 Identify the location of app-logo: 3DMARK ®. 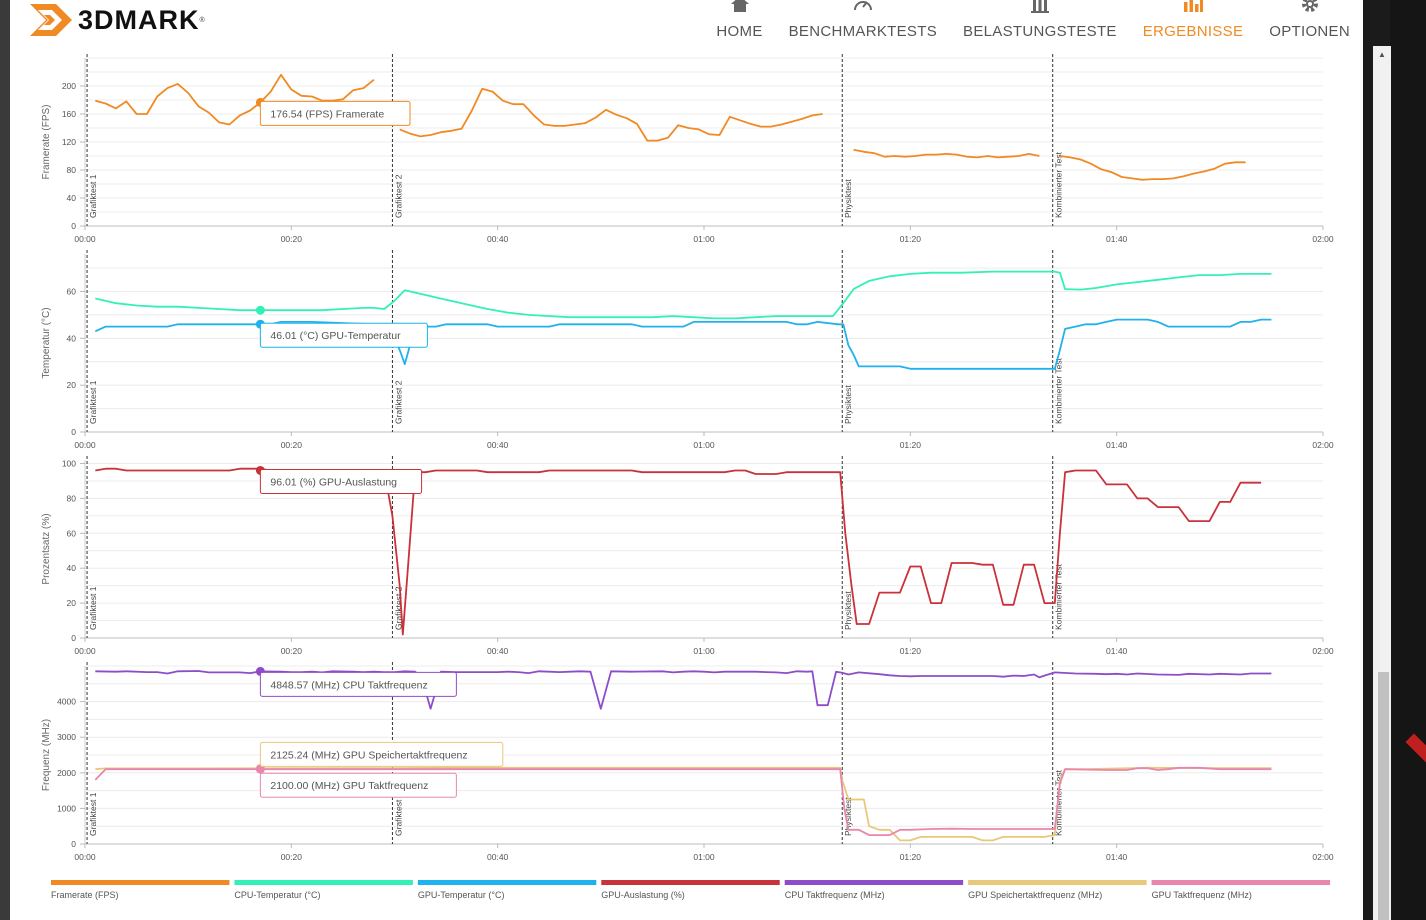
(117, 20).